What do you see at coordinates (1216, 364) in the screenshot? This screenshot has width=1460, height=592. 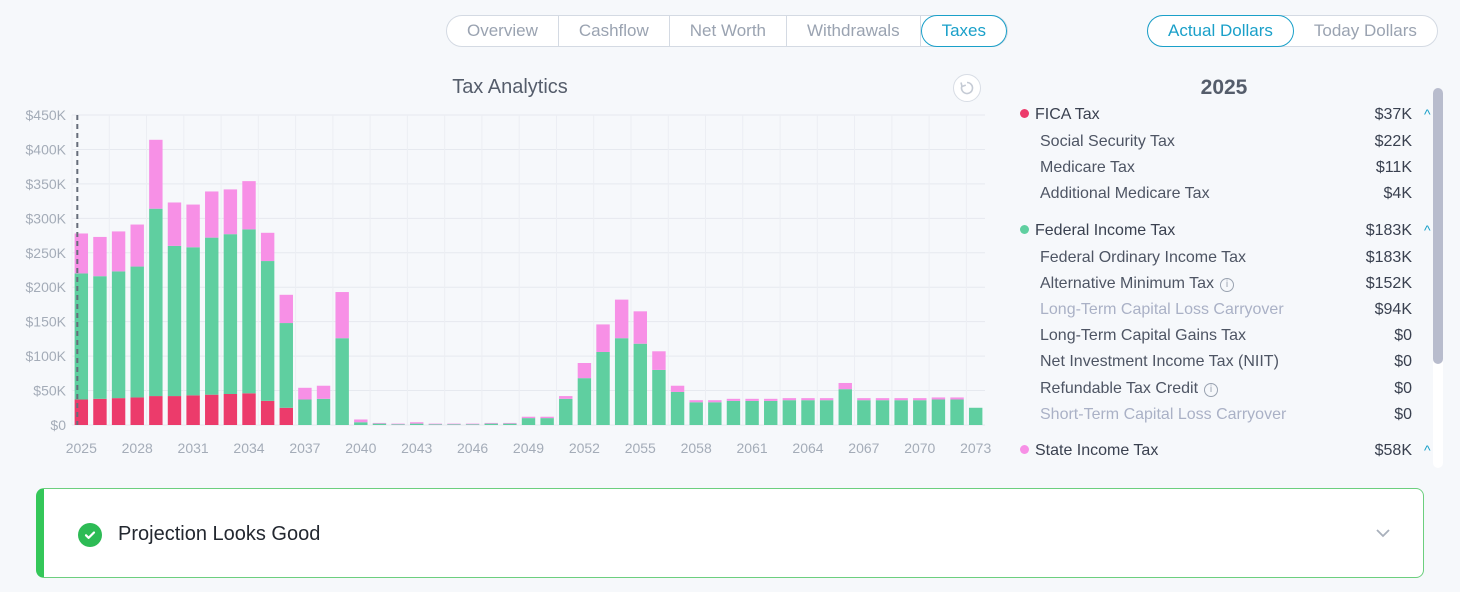 I see `tax-item-row: Net Investment Income Tax (NIIT) $0` at bounding box center [1216, 364].